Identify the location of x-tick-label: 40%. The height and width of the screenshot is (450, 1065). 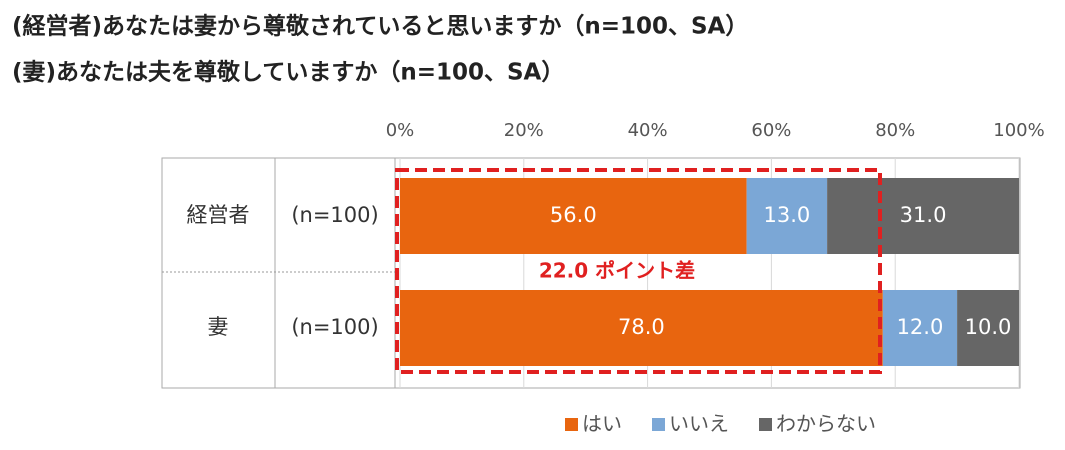
(648, 130).